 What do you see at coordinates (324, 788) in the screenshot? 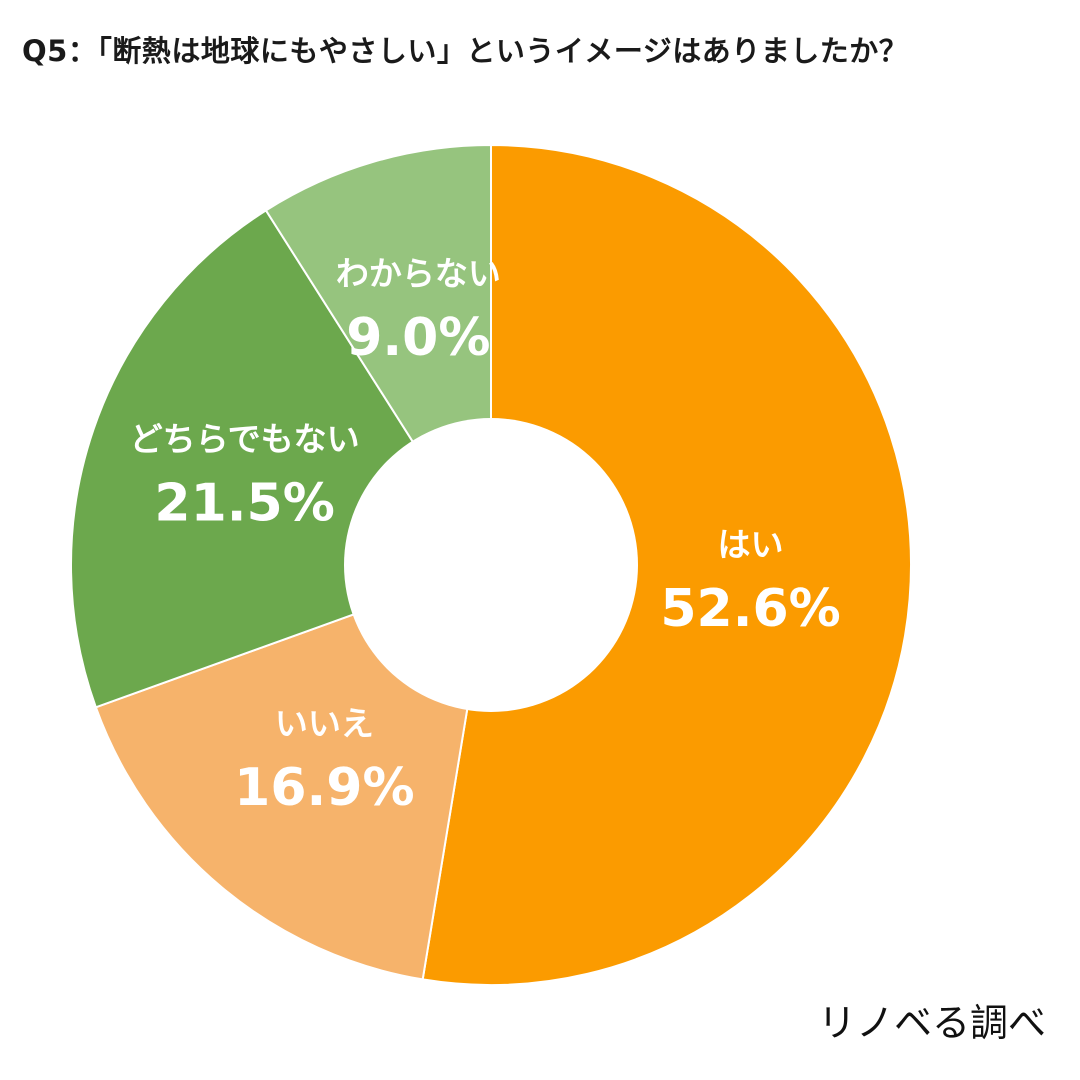
I see `slice-iie-value: 16.9%` at bounding box center [324, 788].